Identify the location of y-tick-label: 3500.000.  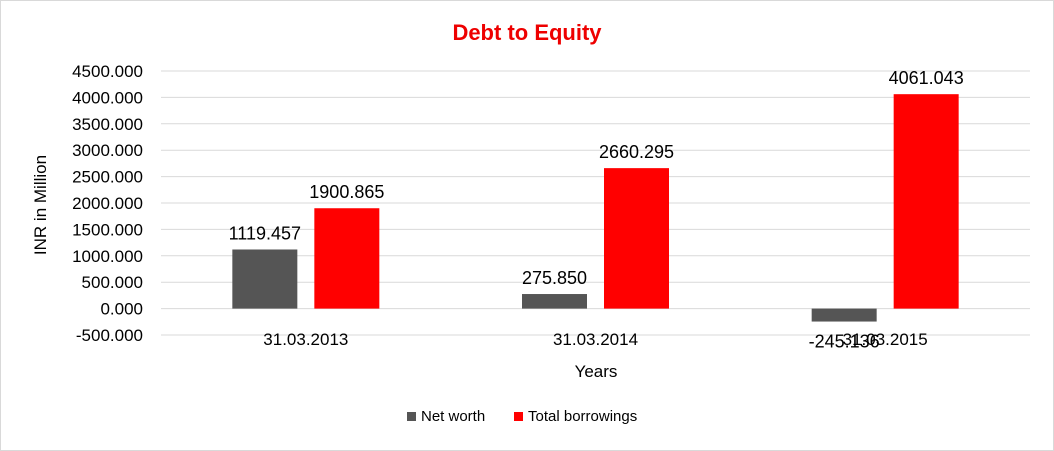
(107, 124).